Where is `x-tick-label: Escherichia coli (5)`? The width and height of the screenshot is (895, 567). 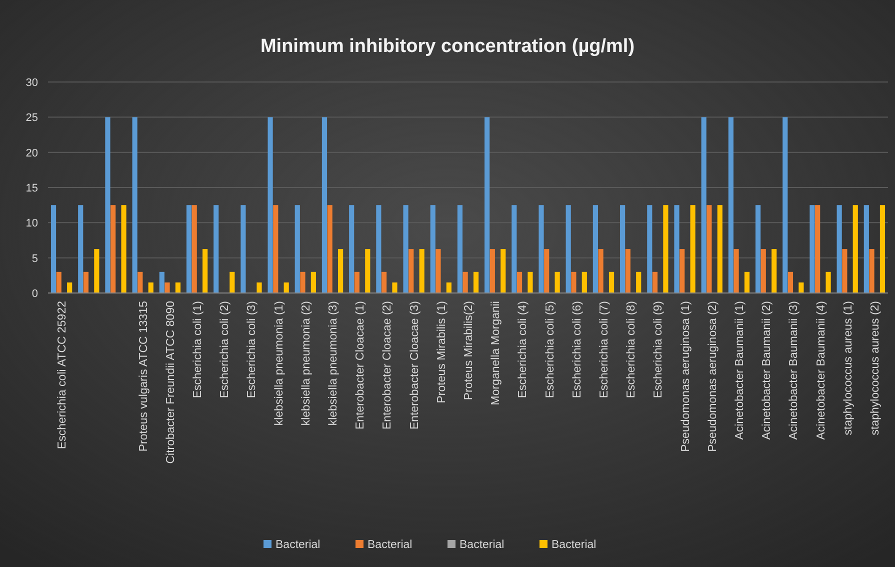 x-tick-label: Escherichia coli (5) is located at coordinates (550, 349).